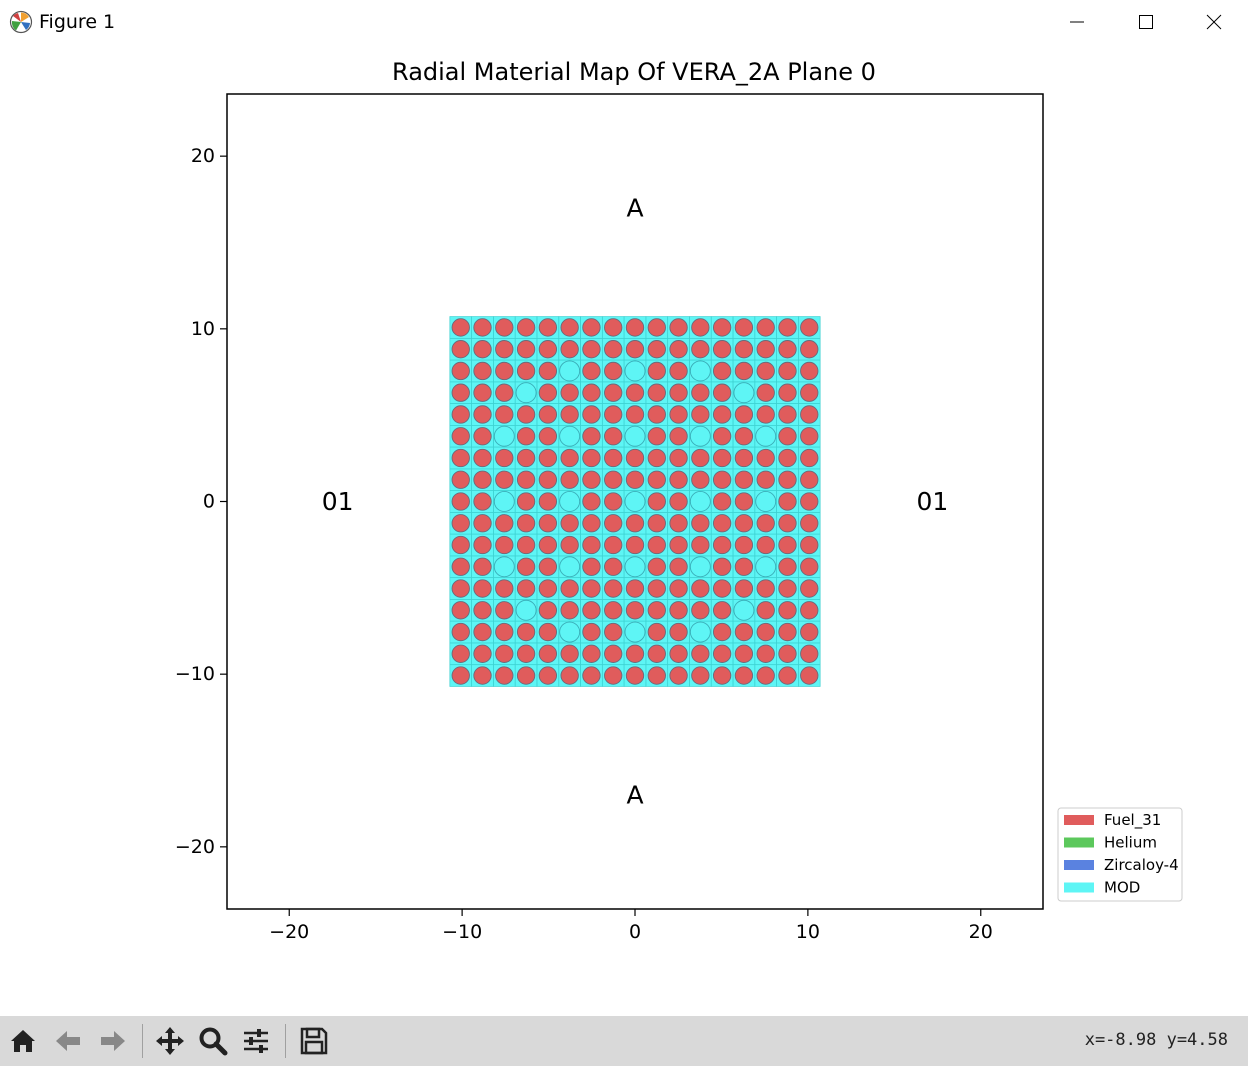  I want to click on legend-label: MOD, so click(1122, 888).